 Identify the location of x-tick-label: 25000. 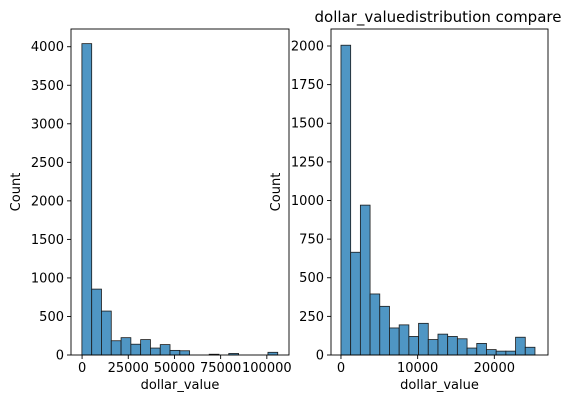
(128, 368).